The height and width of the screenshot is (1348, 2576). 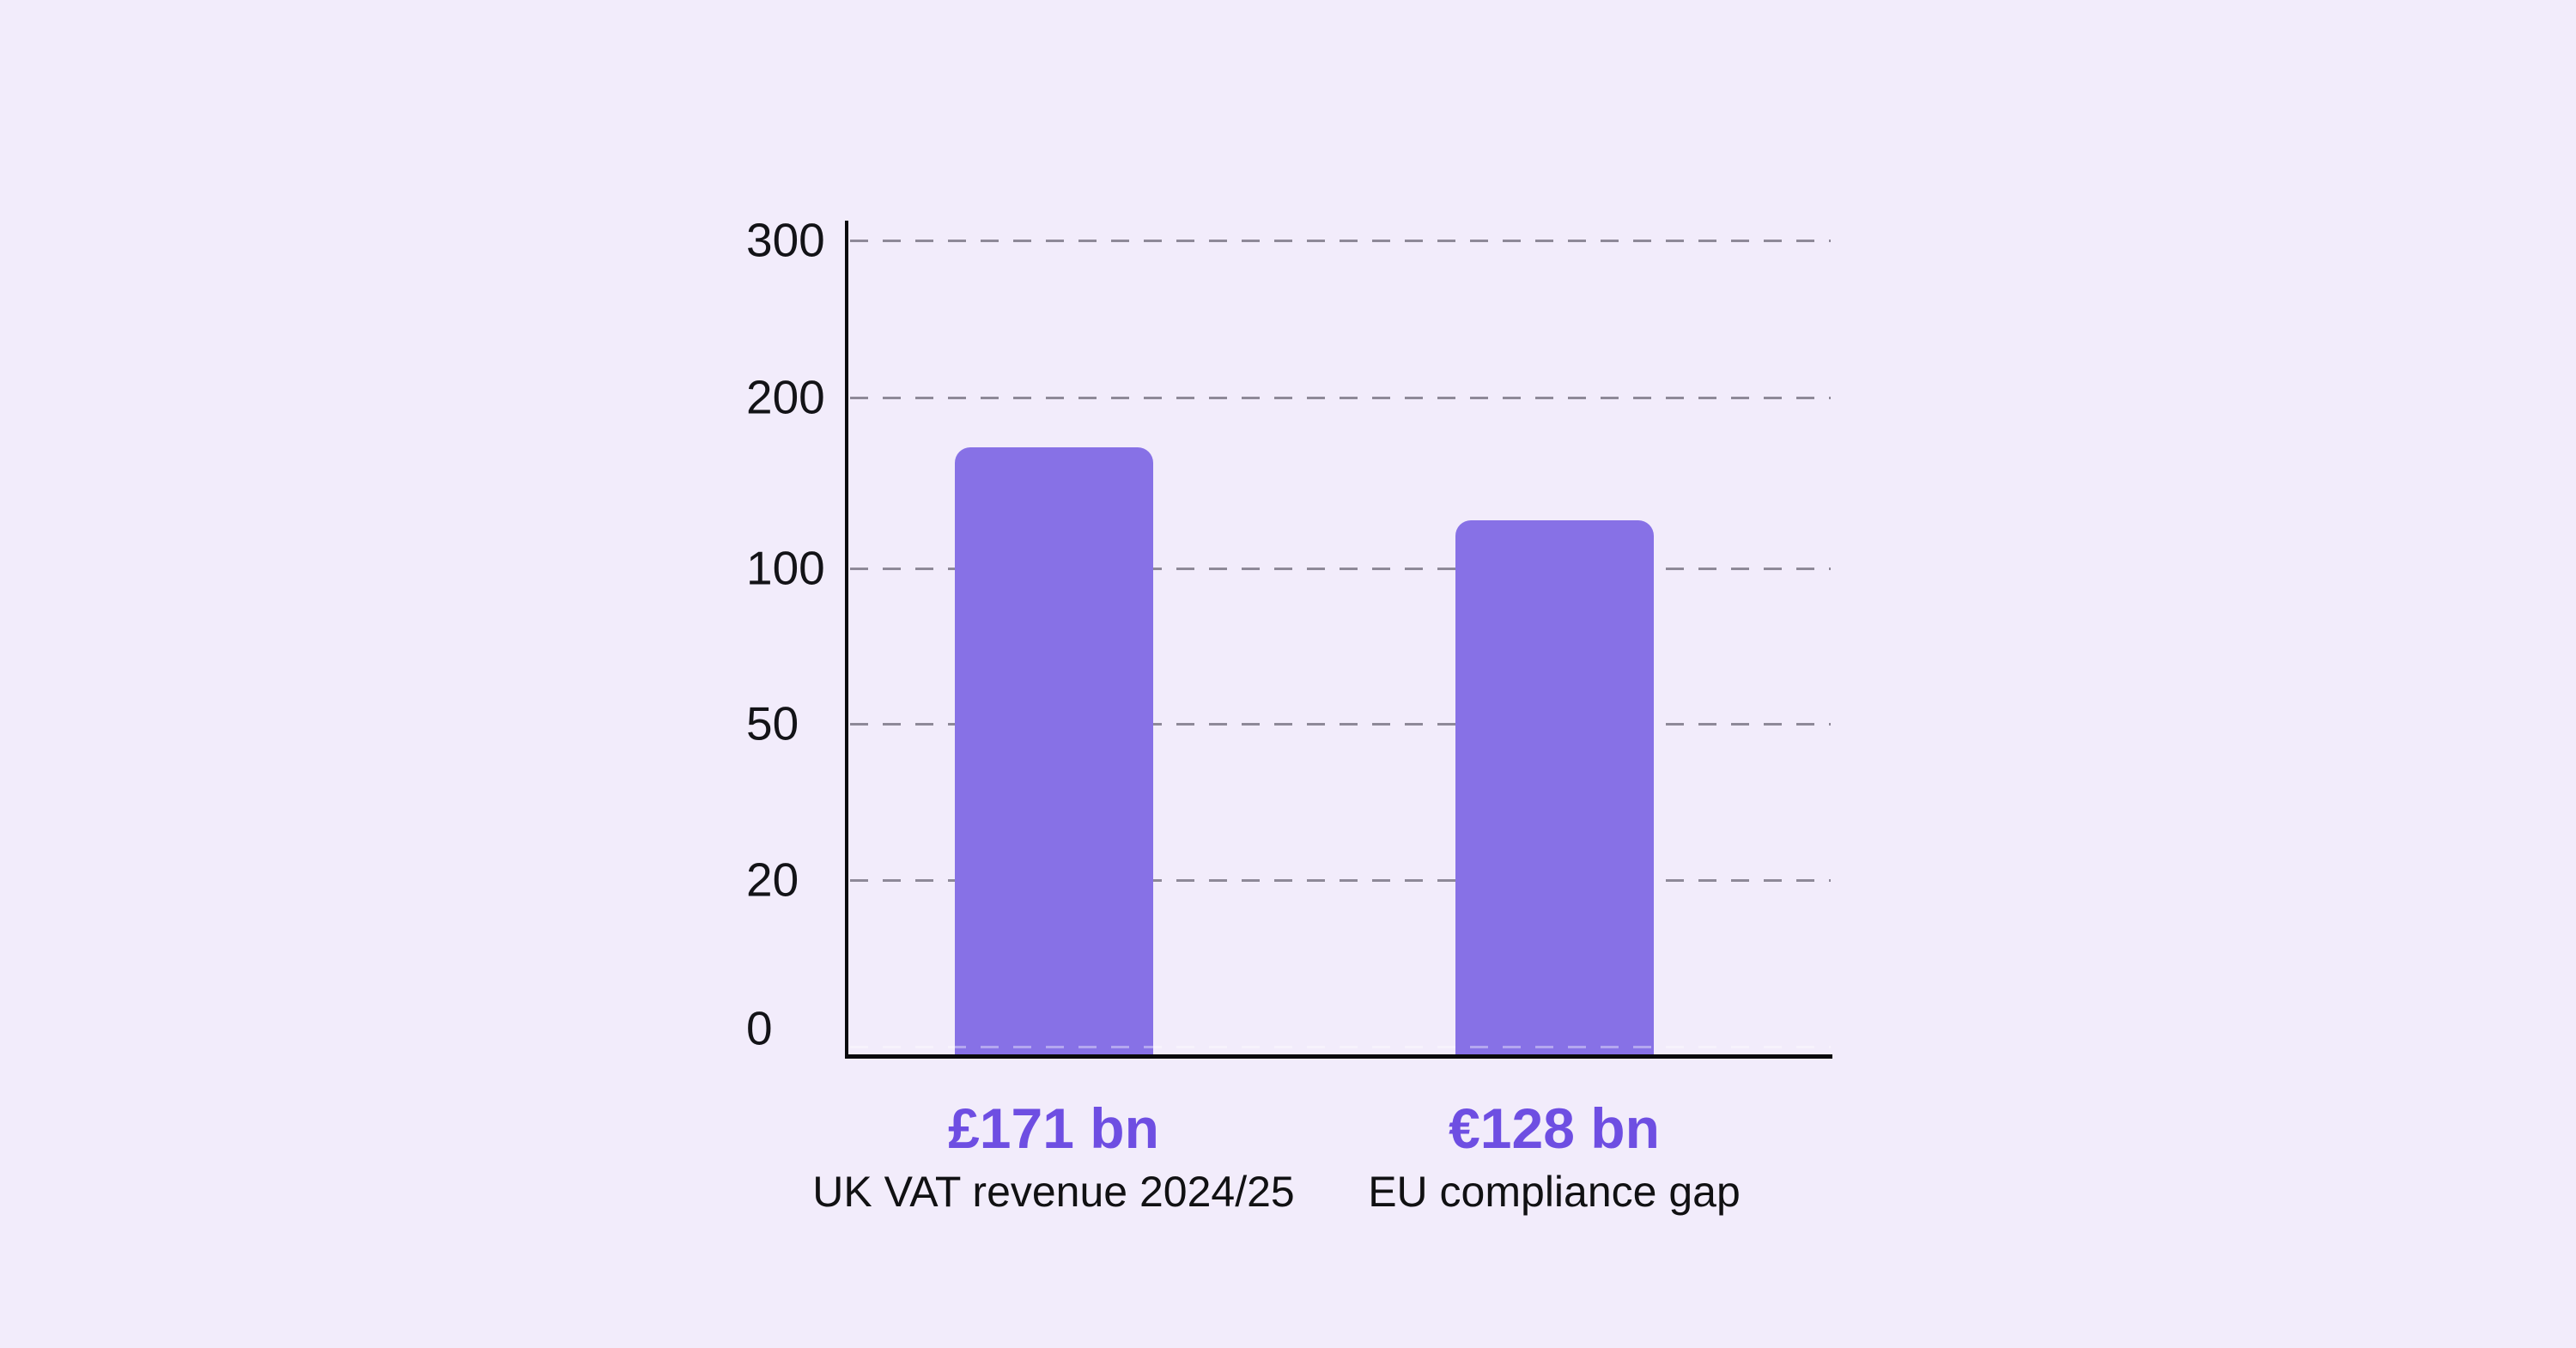 What do you see at coordinates (759, 1028) in the screenshot?
I see `y-tick-label-0: 0` at bounding box center [759, 1028].